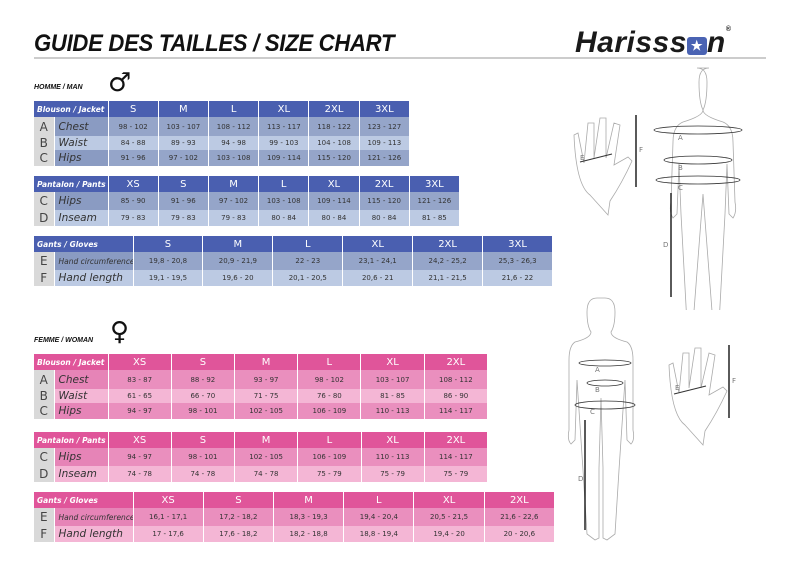 The height and width of the screenshot is (566, 800). What do you see at coordinates (651, 419) in the screenshot?
I see `female-body-diagram: A B C D E F` at bounding box center [651, 419].